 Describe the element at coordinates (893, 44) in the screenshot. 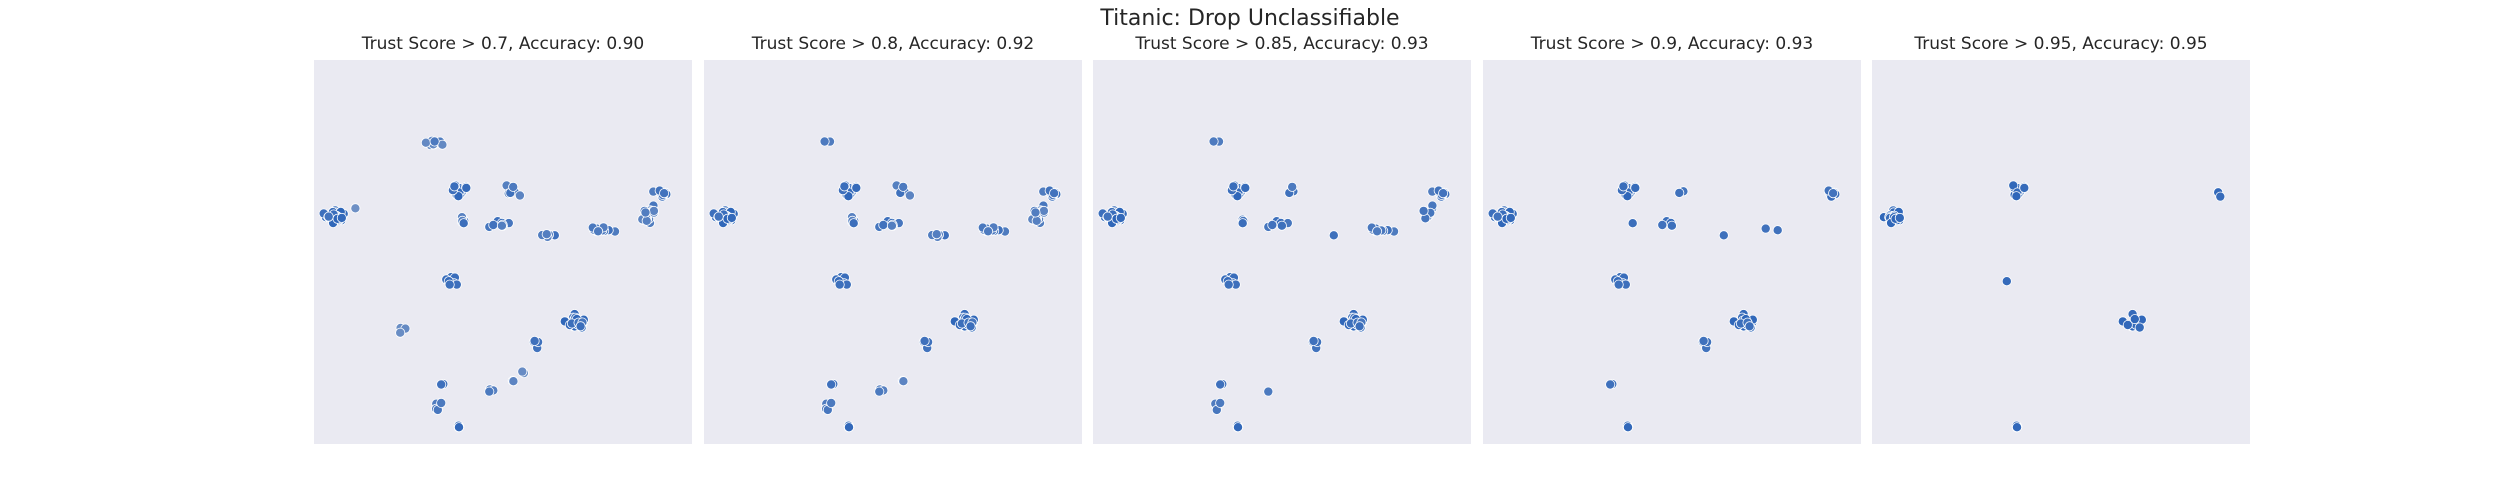

I see `panel-title: Trust Score > 0.8, Accuracy: 0.92` at that location.